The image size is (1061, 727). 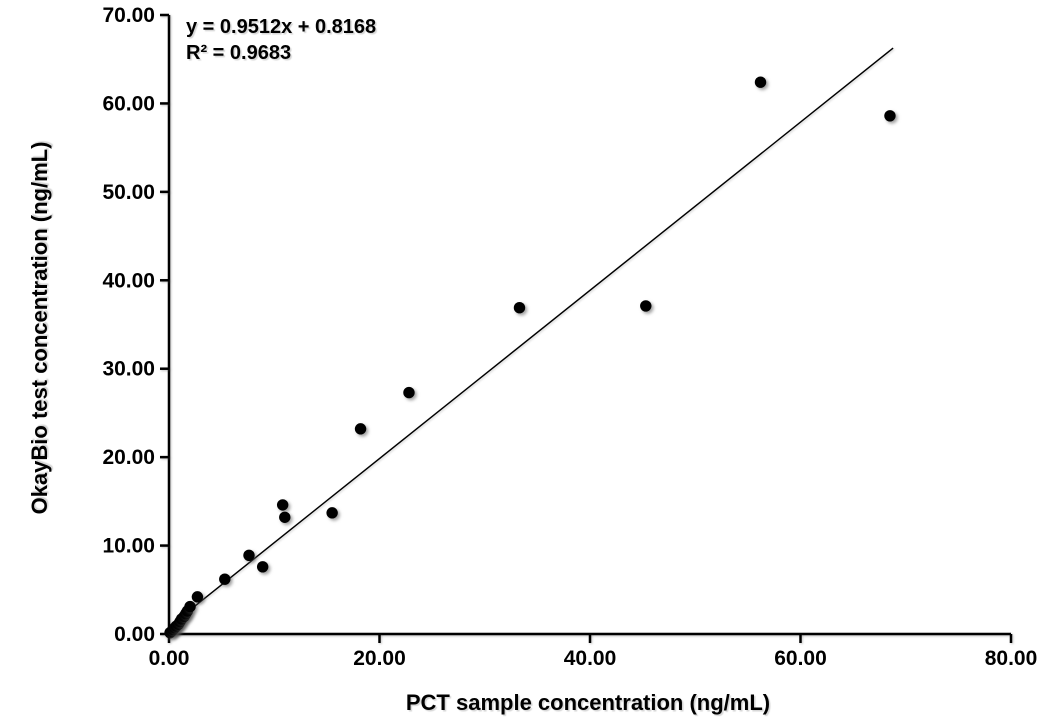 I want to click on y-tick-label: 0.00, so click(x=134, y=634).